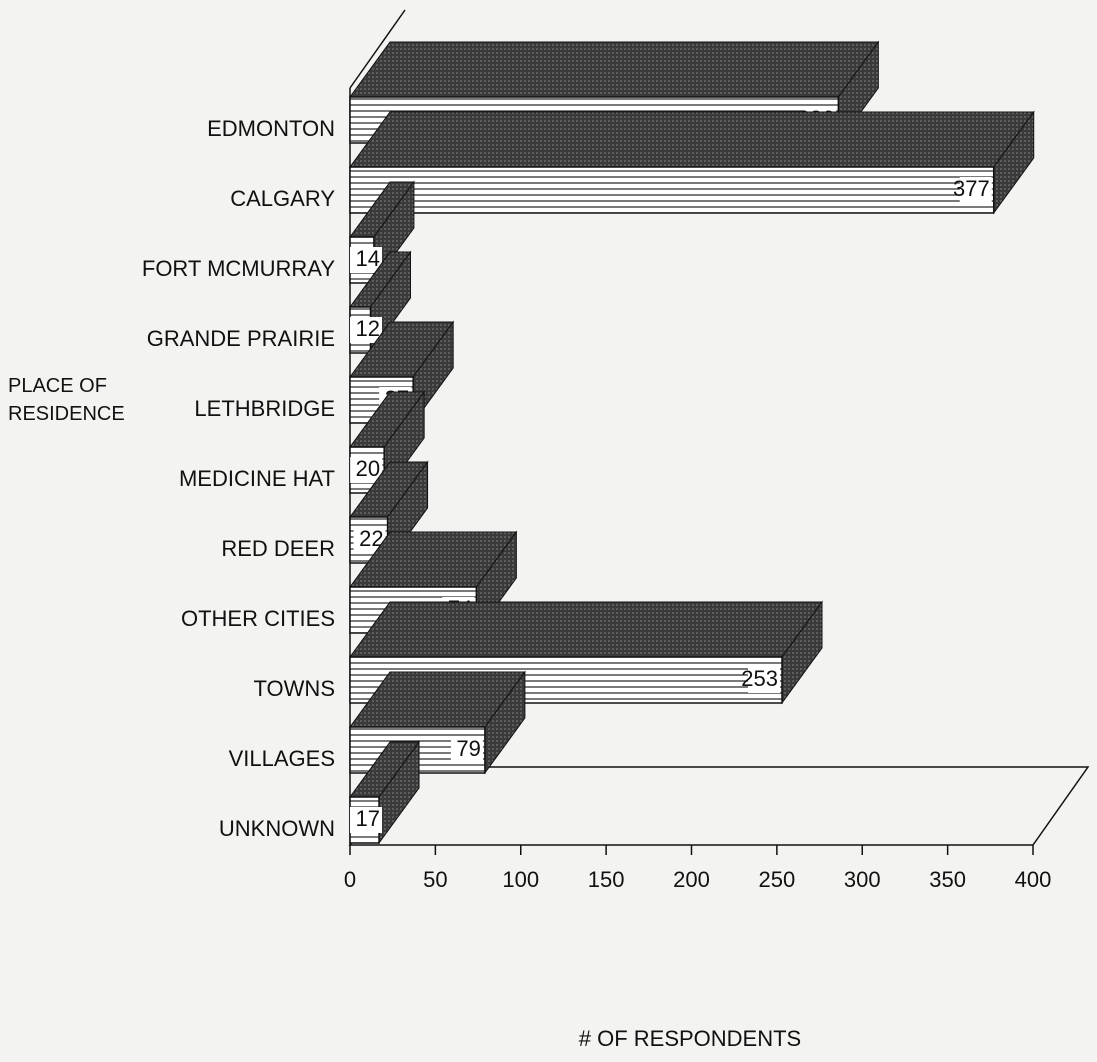 The width and height of the screenshot is (1097, 1062). Describe the element at coordinates (257, 478) in the screenshot. I see `y-tick-label: MEDICINE HAT` at that location.